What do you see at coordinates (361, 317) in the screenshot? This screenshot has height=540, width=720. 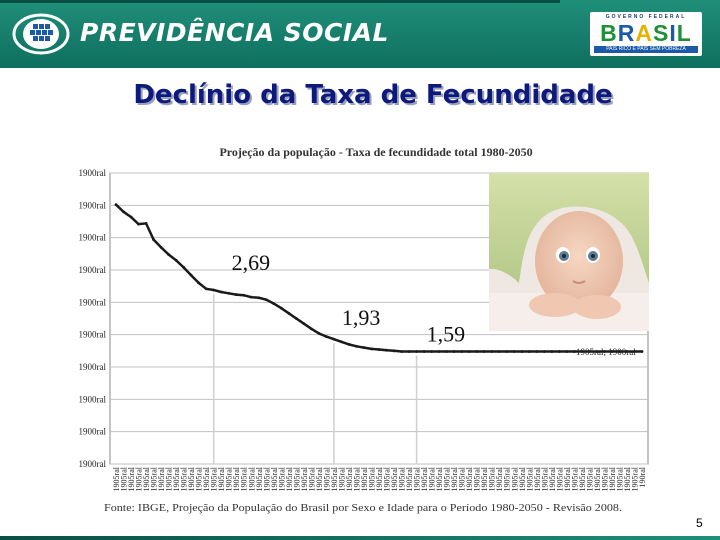 I see `data-label: 1,93` at bounding box center [361, 317].